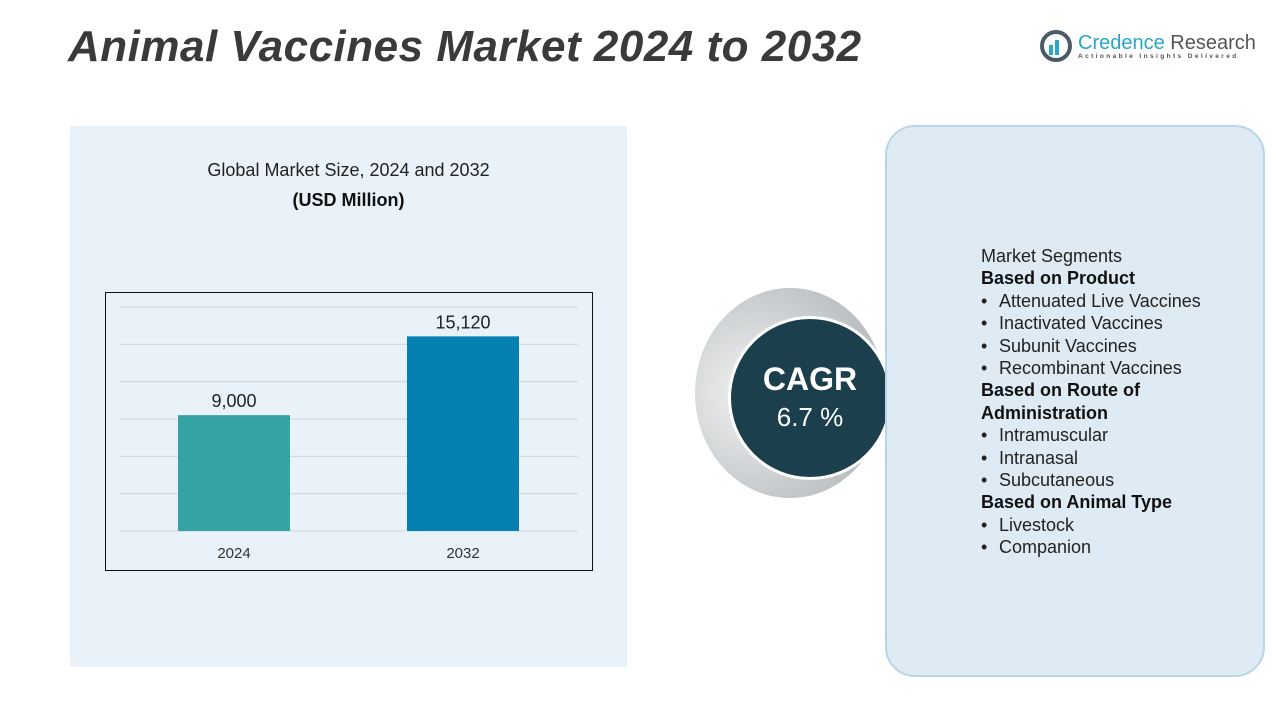 The image size is (1280, 720). What do you see at coordinates (1091, 323) in the screenshot?
I see `segment-item: Inactivated Vaccines` at bounding box center [1091, 323].